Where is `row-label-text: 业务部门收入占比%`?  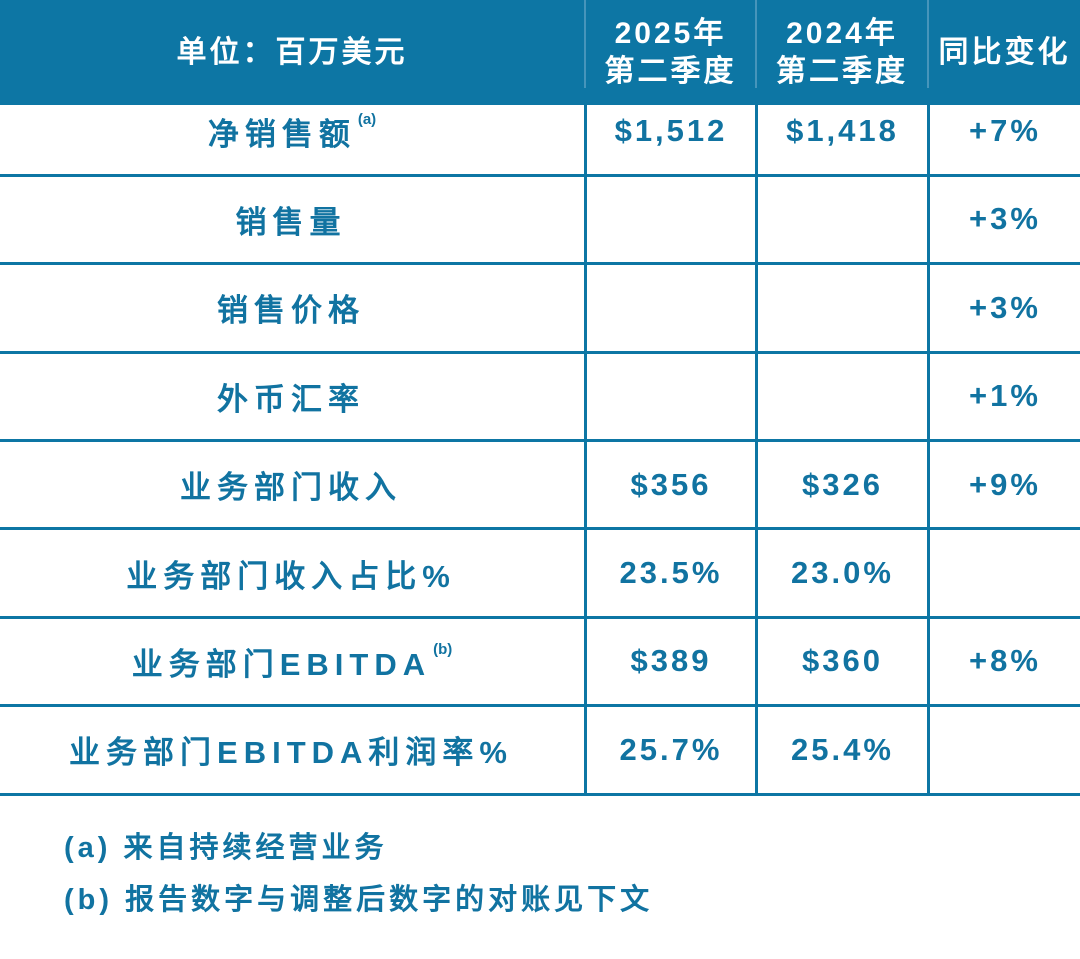 row-label-text: 业务部门收入占比% is located at coordinates (291, 576).